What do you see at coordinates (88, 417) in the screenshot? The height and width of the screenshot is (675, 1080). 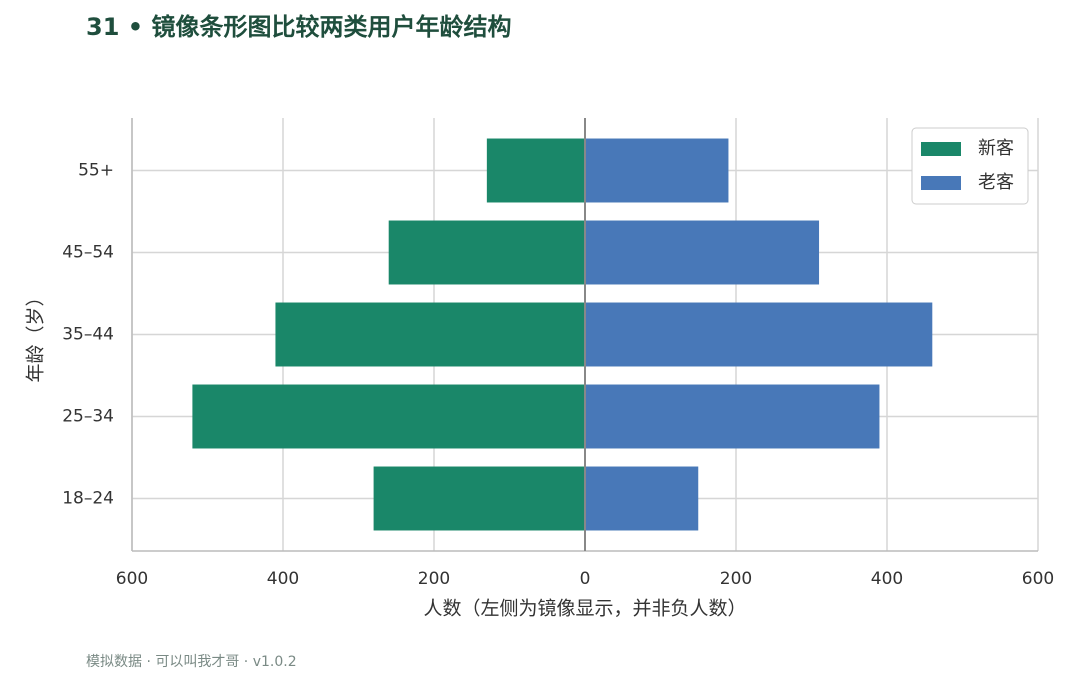 I see `y-tick-label: 25–34` at bounding box center [88, 417].